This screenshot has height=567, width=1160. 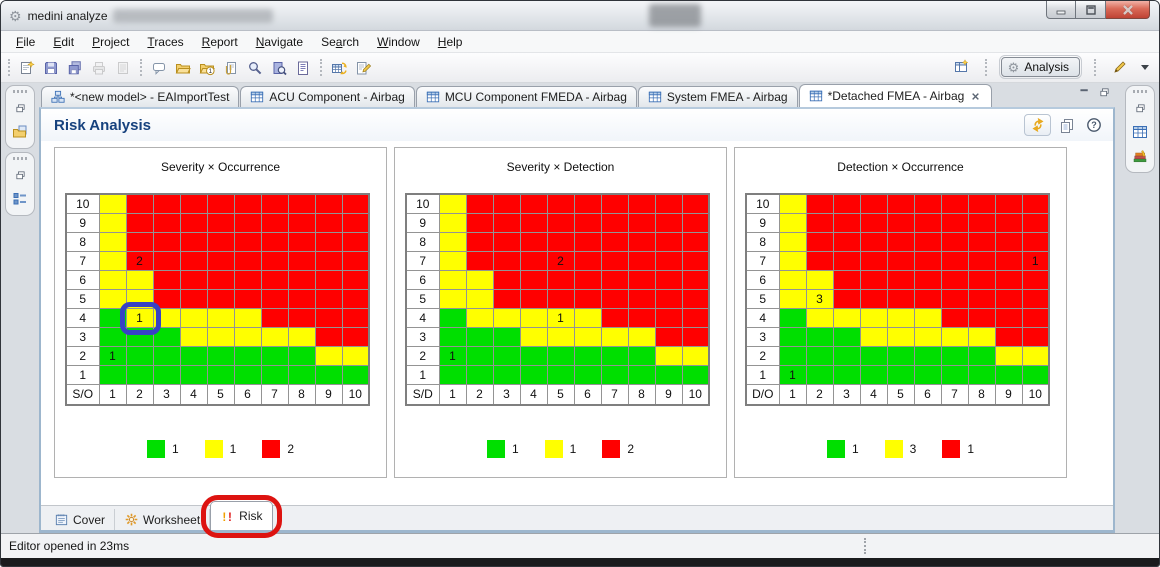 I want to click on tab-worksheet: Worksheet, so click(x=163, y=519).